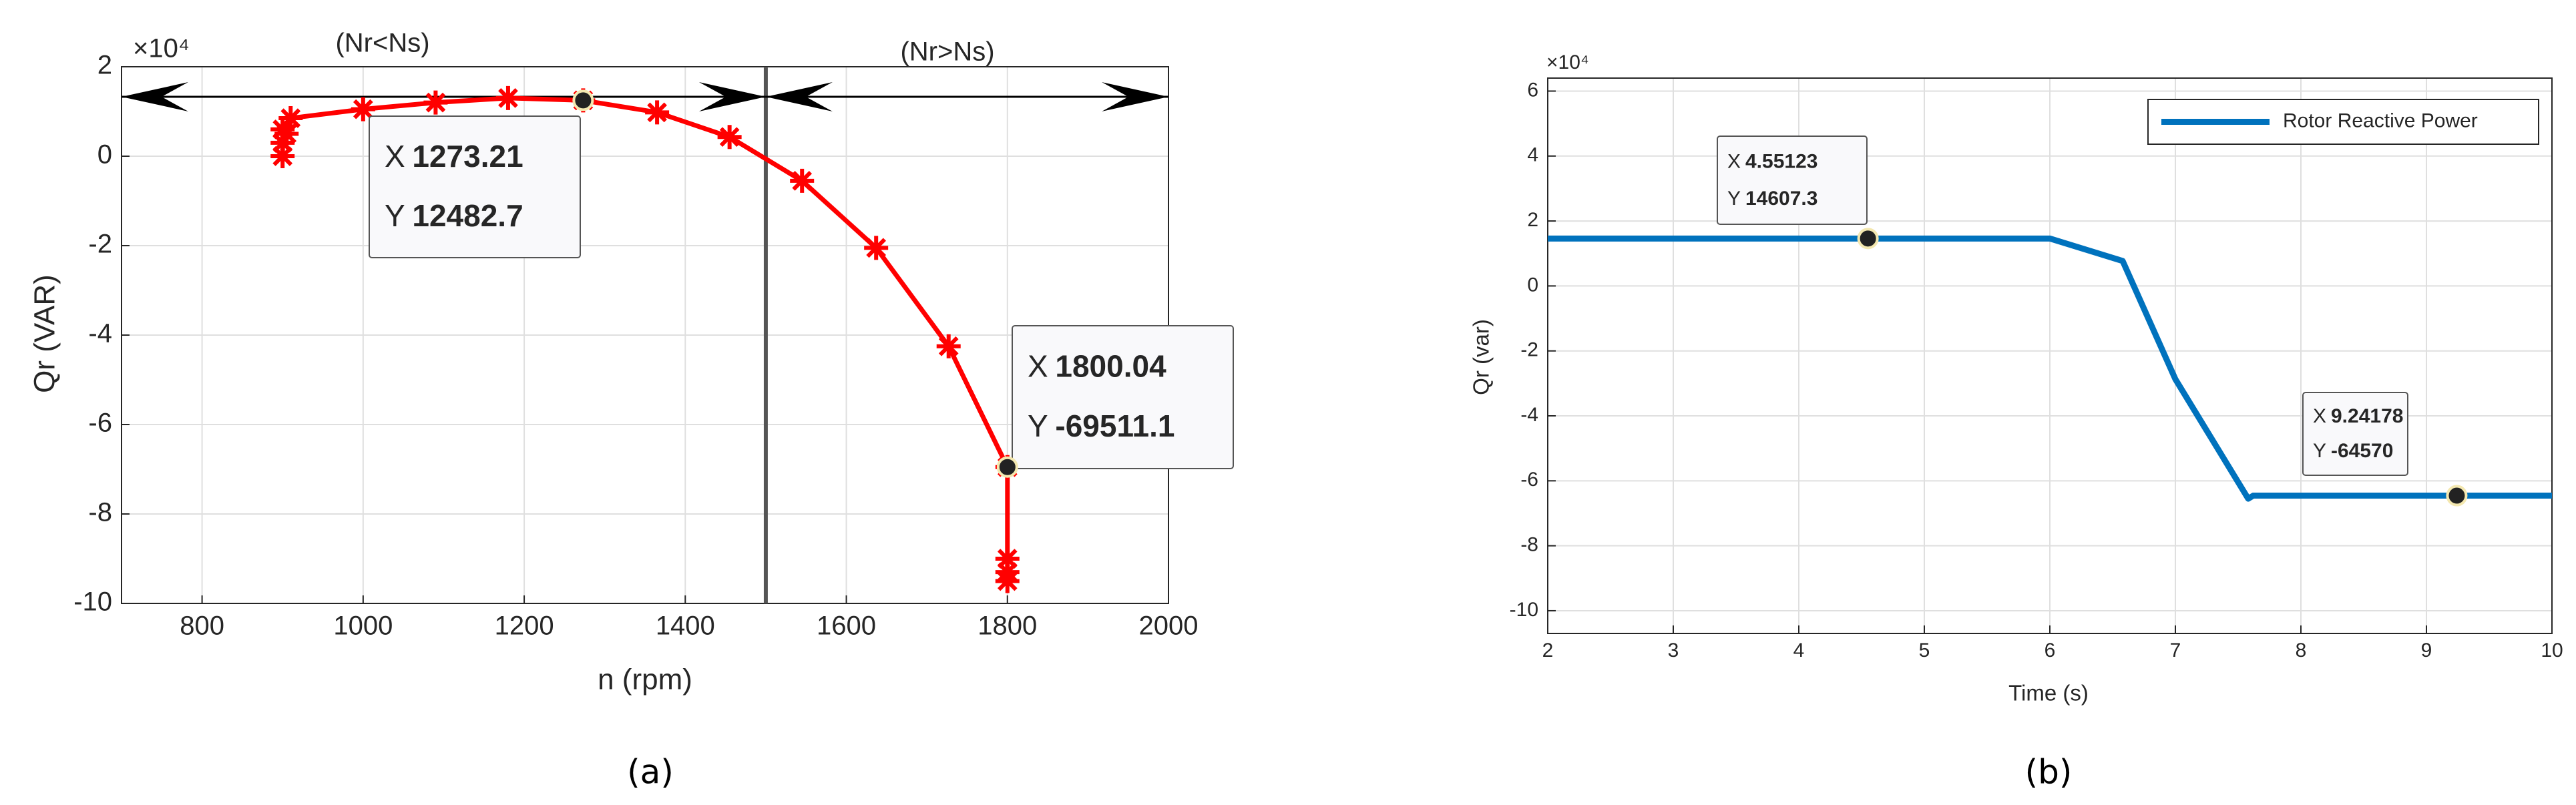  What do you see at coordinates (1532, 90) in the screenshot?
I see `y-tick-label: 6` at bounding box center [1532, 90].